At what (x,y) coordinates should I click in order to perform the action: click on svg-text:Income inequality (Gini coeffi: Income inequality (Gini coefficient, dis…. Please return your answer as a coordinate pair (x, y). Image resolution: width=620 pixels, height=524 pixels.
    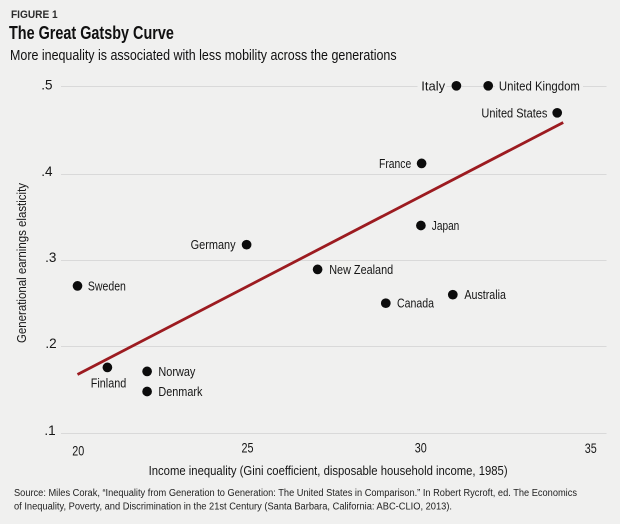
    Looking at the image, I should click on (328, 470).